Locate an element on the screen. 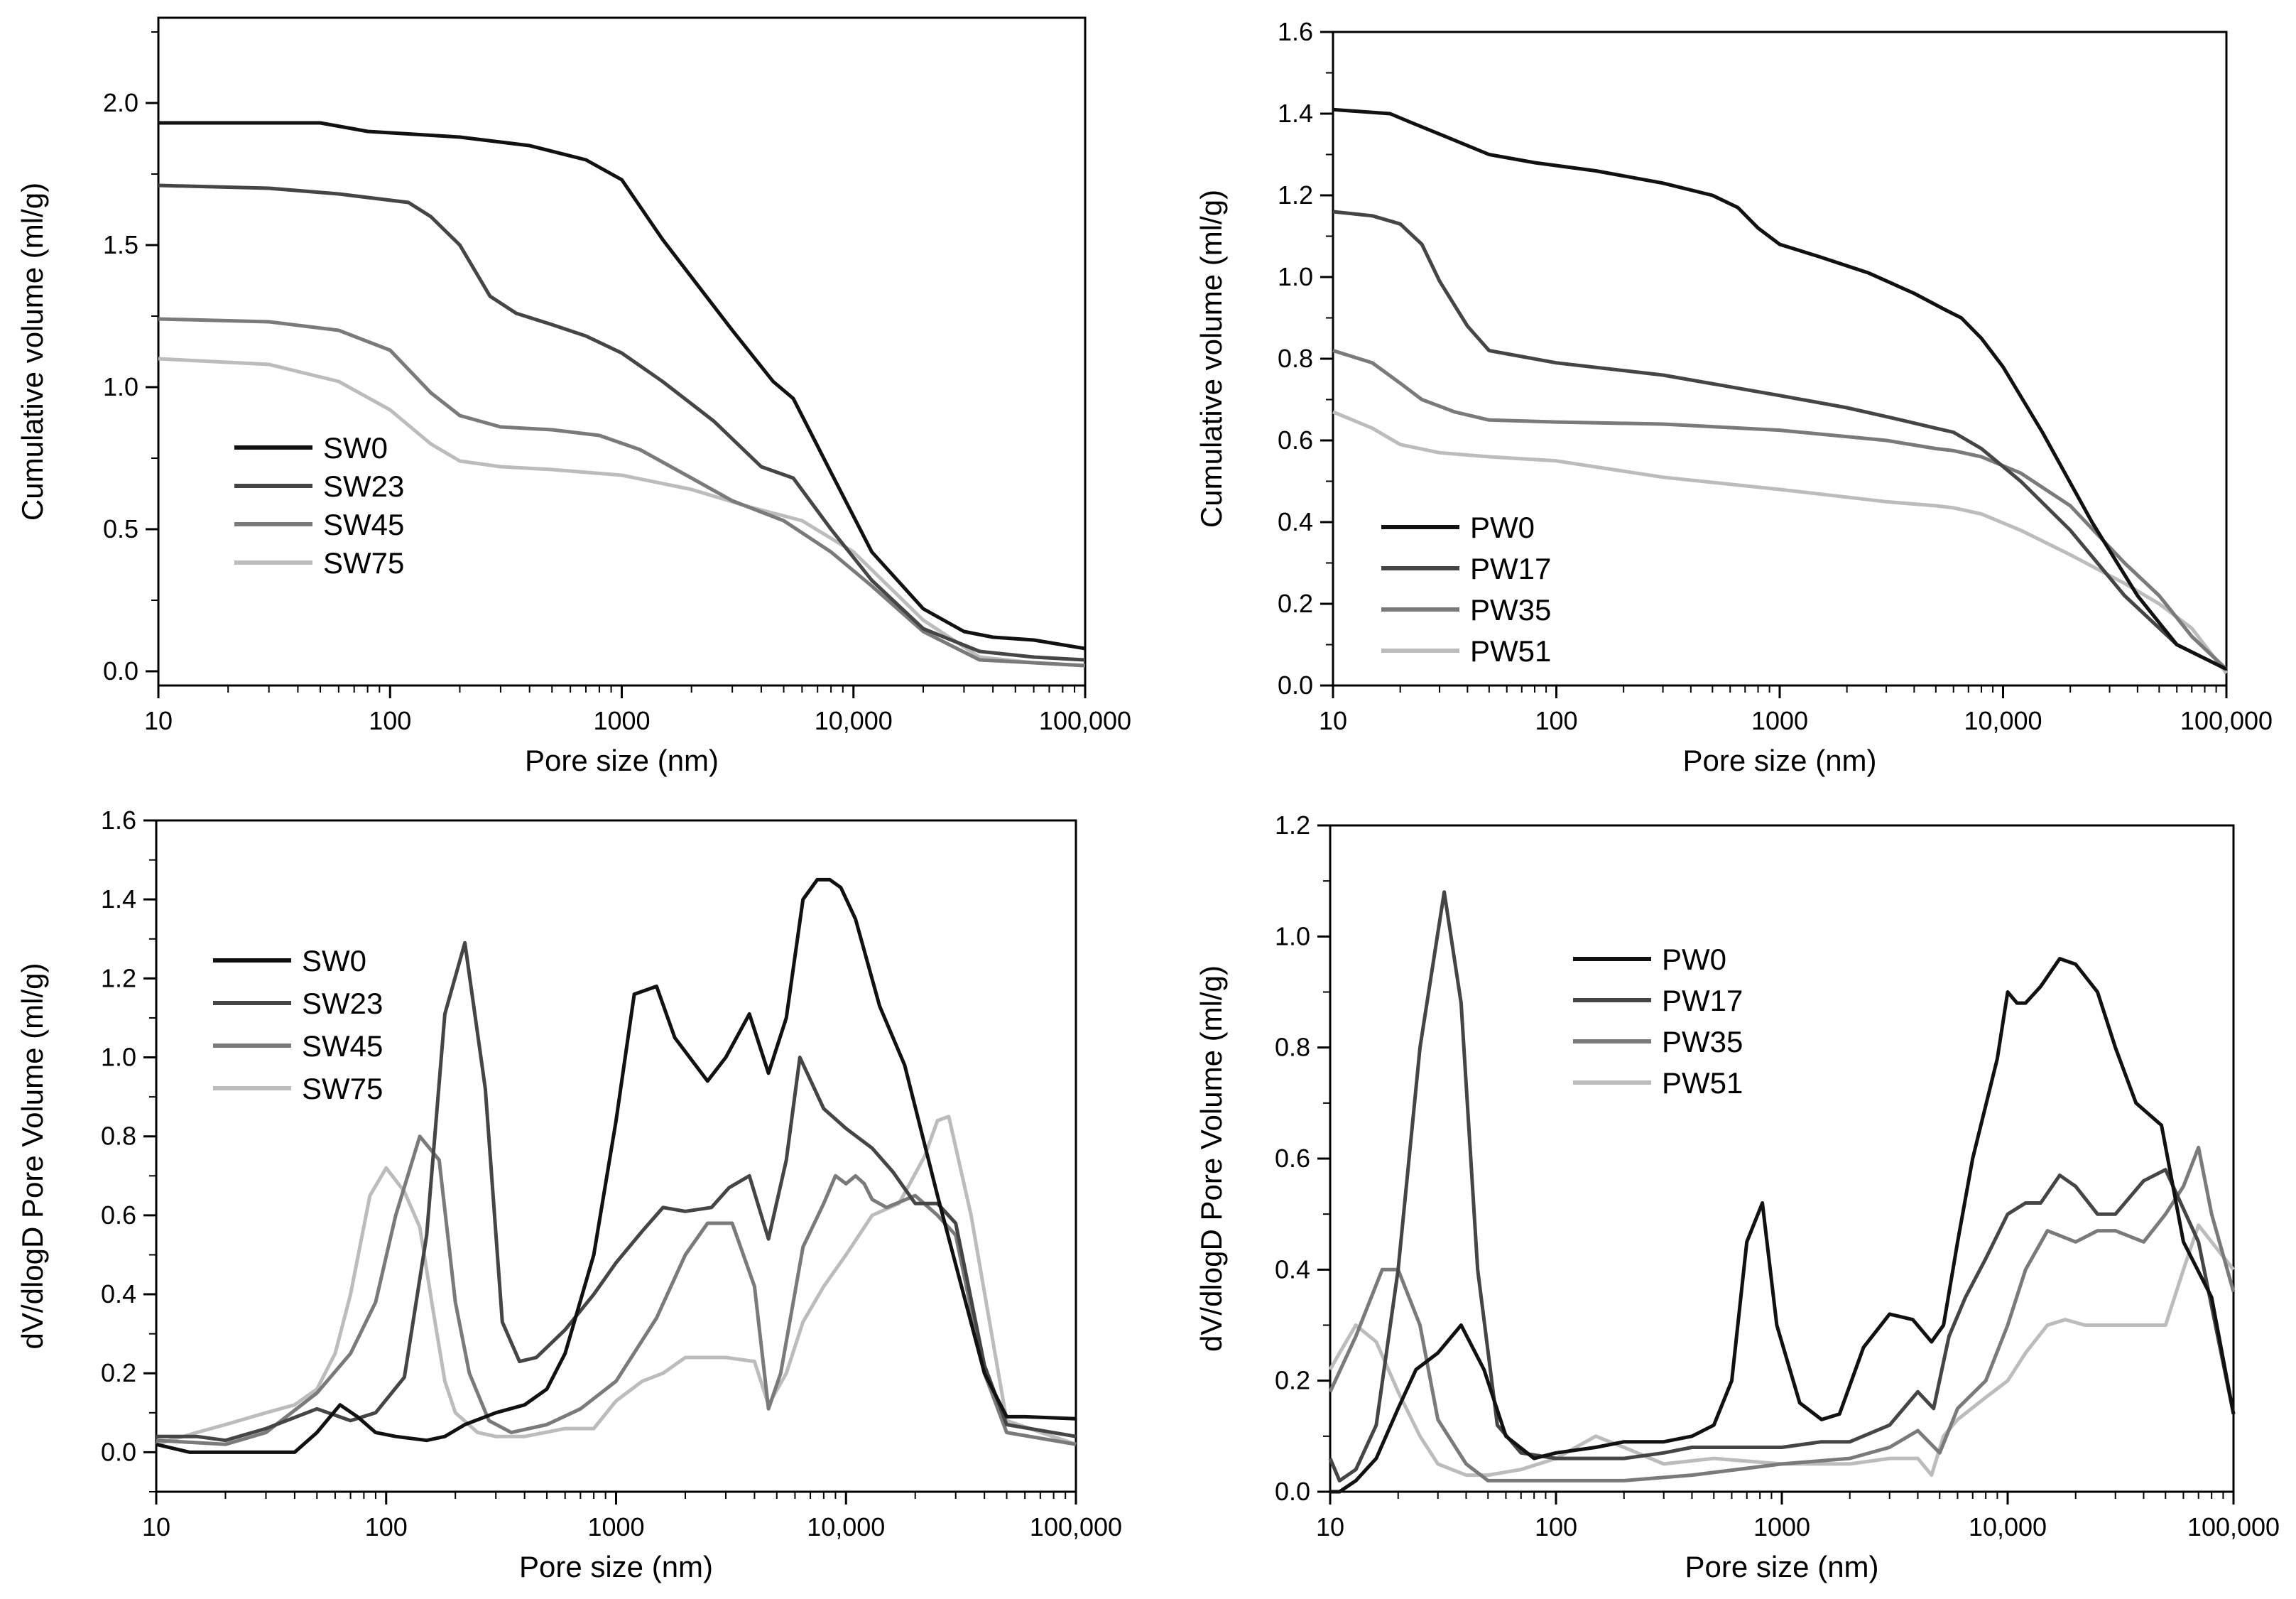  y-tick-label: 2.0 is located at coordinates (121, 102).